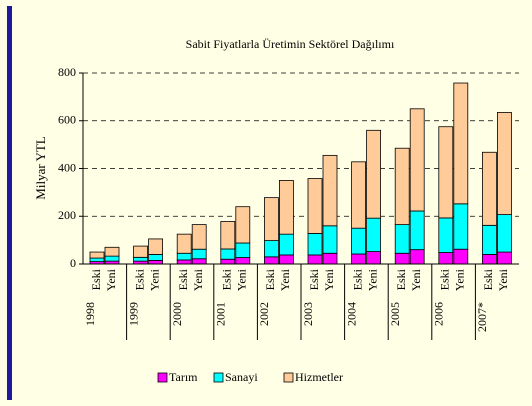  I want to click on group-label: 2003, so click(308, 314).